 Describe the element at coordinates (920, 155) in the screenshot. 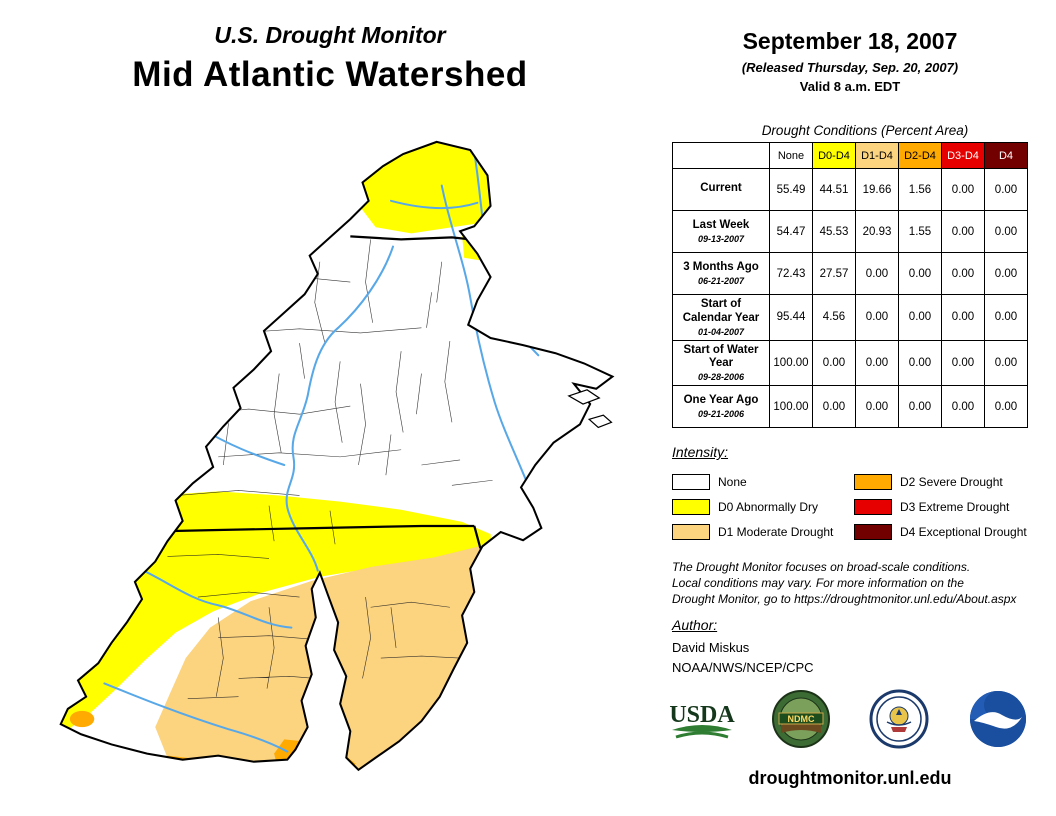

I see `column-header-d2d4: D2-D4` at that location.